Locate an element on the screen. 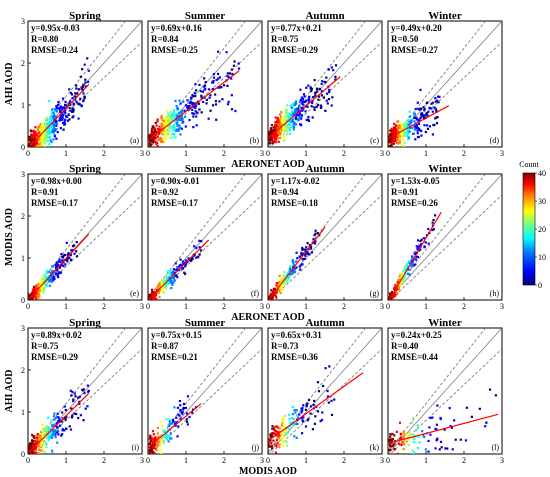 The image size is (550, 477). panel-title: Winter is located at coordinates (445, 16).